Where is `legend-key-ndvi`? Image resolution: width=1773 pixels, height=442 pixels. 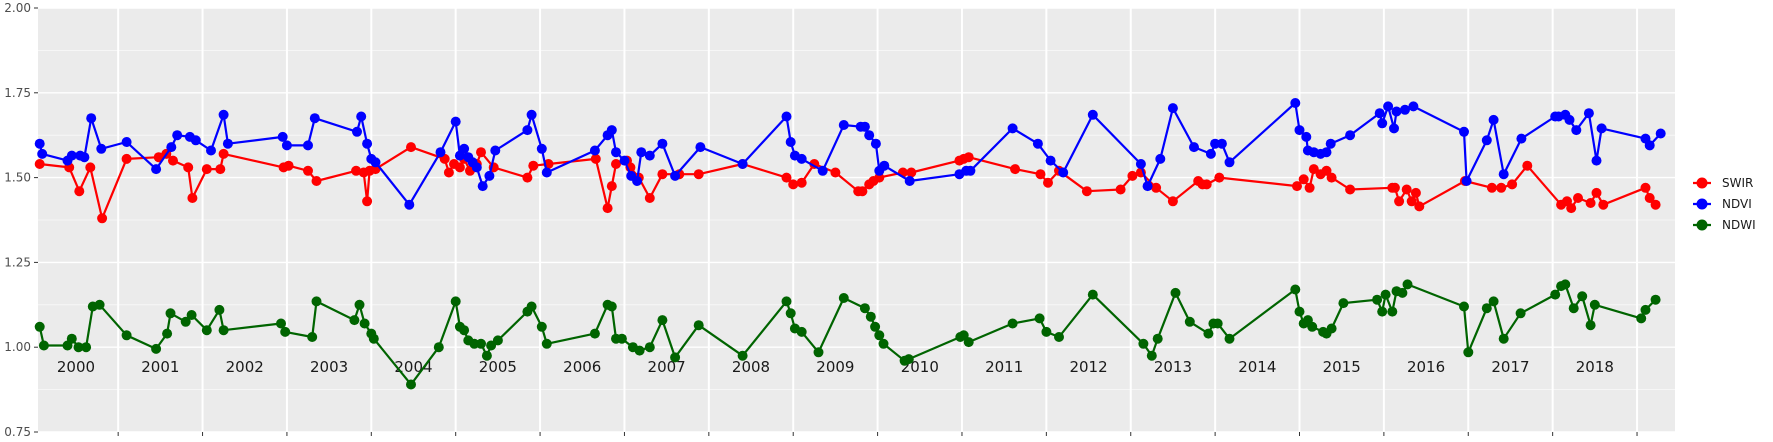 legend-key-ndvi is located at coordinates (1702, 204).